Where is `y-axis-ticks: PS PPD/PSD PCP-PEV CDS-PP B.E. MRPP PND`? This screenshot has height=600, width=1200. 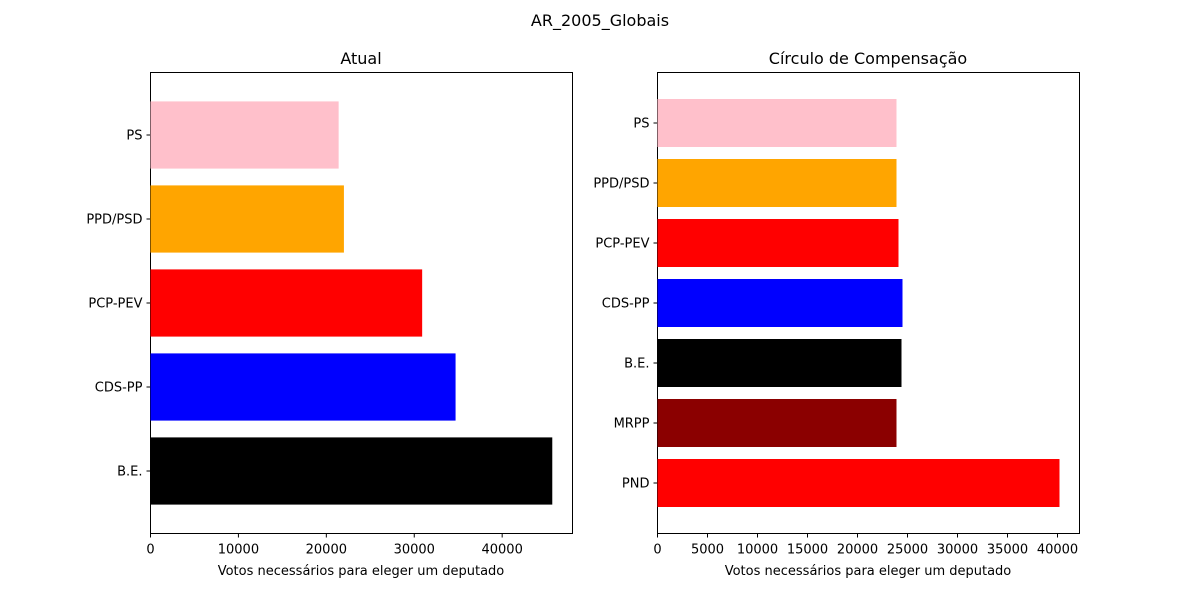
y-axis-ticks: PS PPD/PSD PCP-PEV CDS-PP B.E. MRPP PND is located at coordinates (625, 304).